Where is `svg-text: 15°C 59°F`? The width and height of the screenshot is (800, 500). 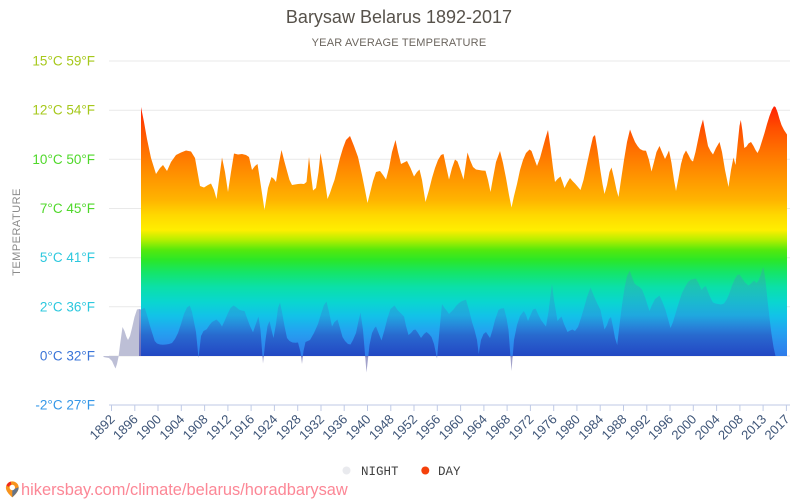 svg-text: 15°C 59°F is located at coordinates (63, 61).